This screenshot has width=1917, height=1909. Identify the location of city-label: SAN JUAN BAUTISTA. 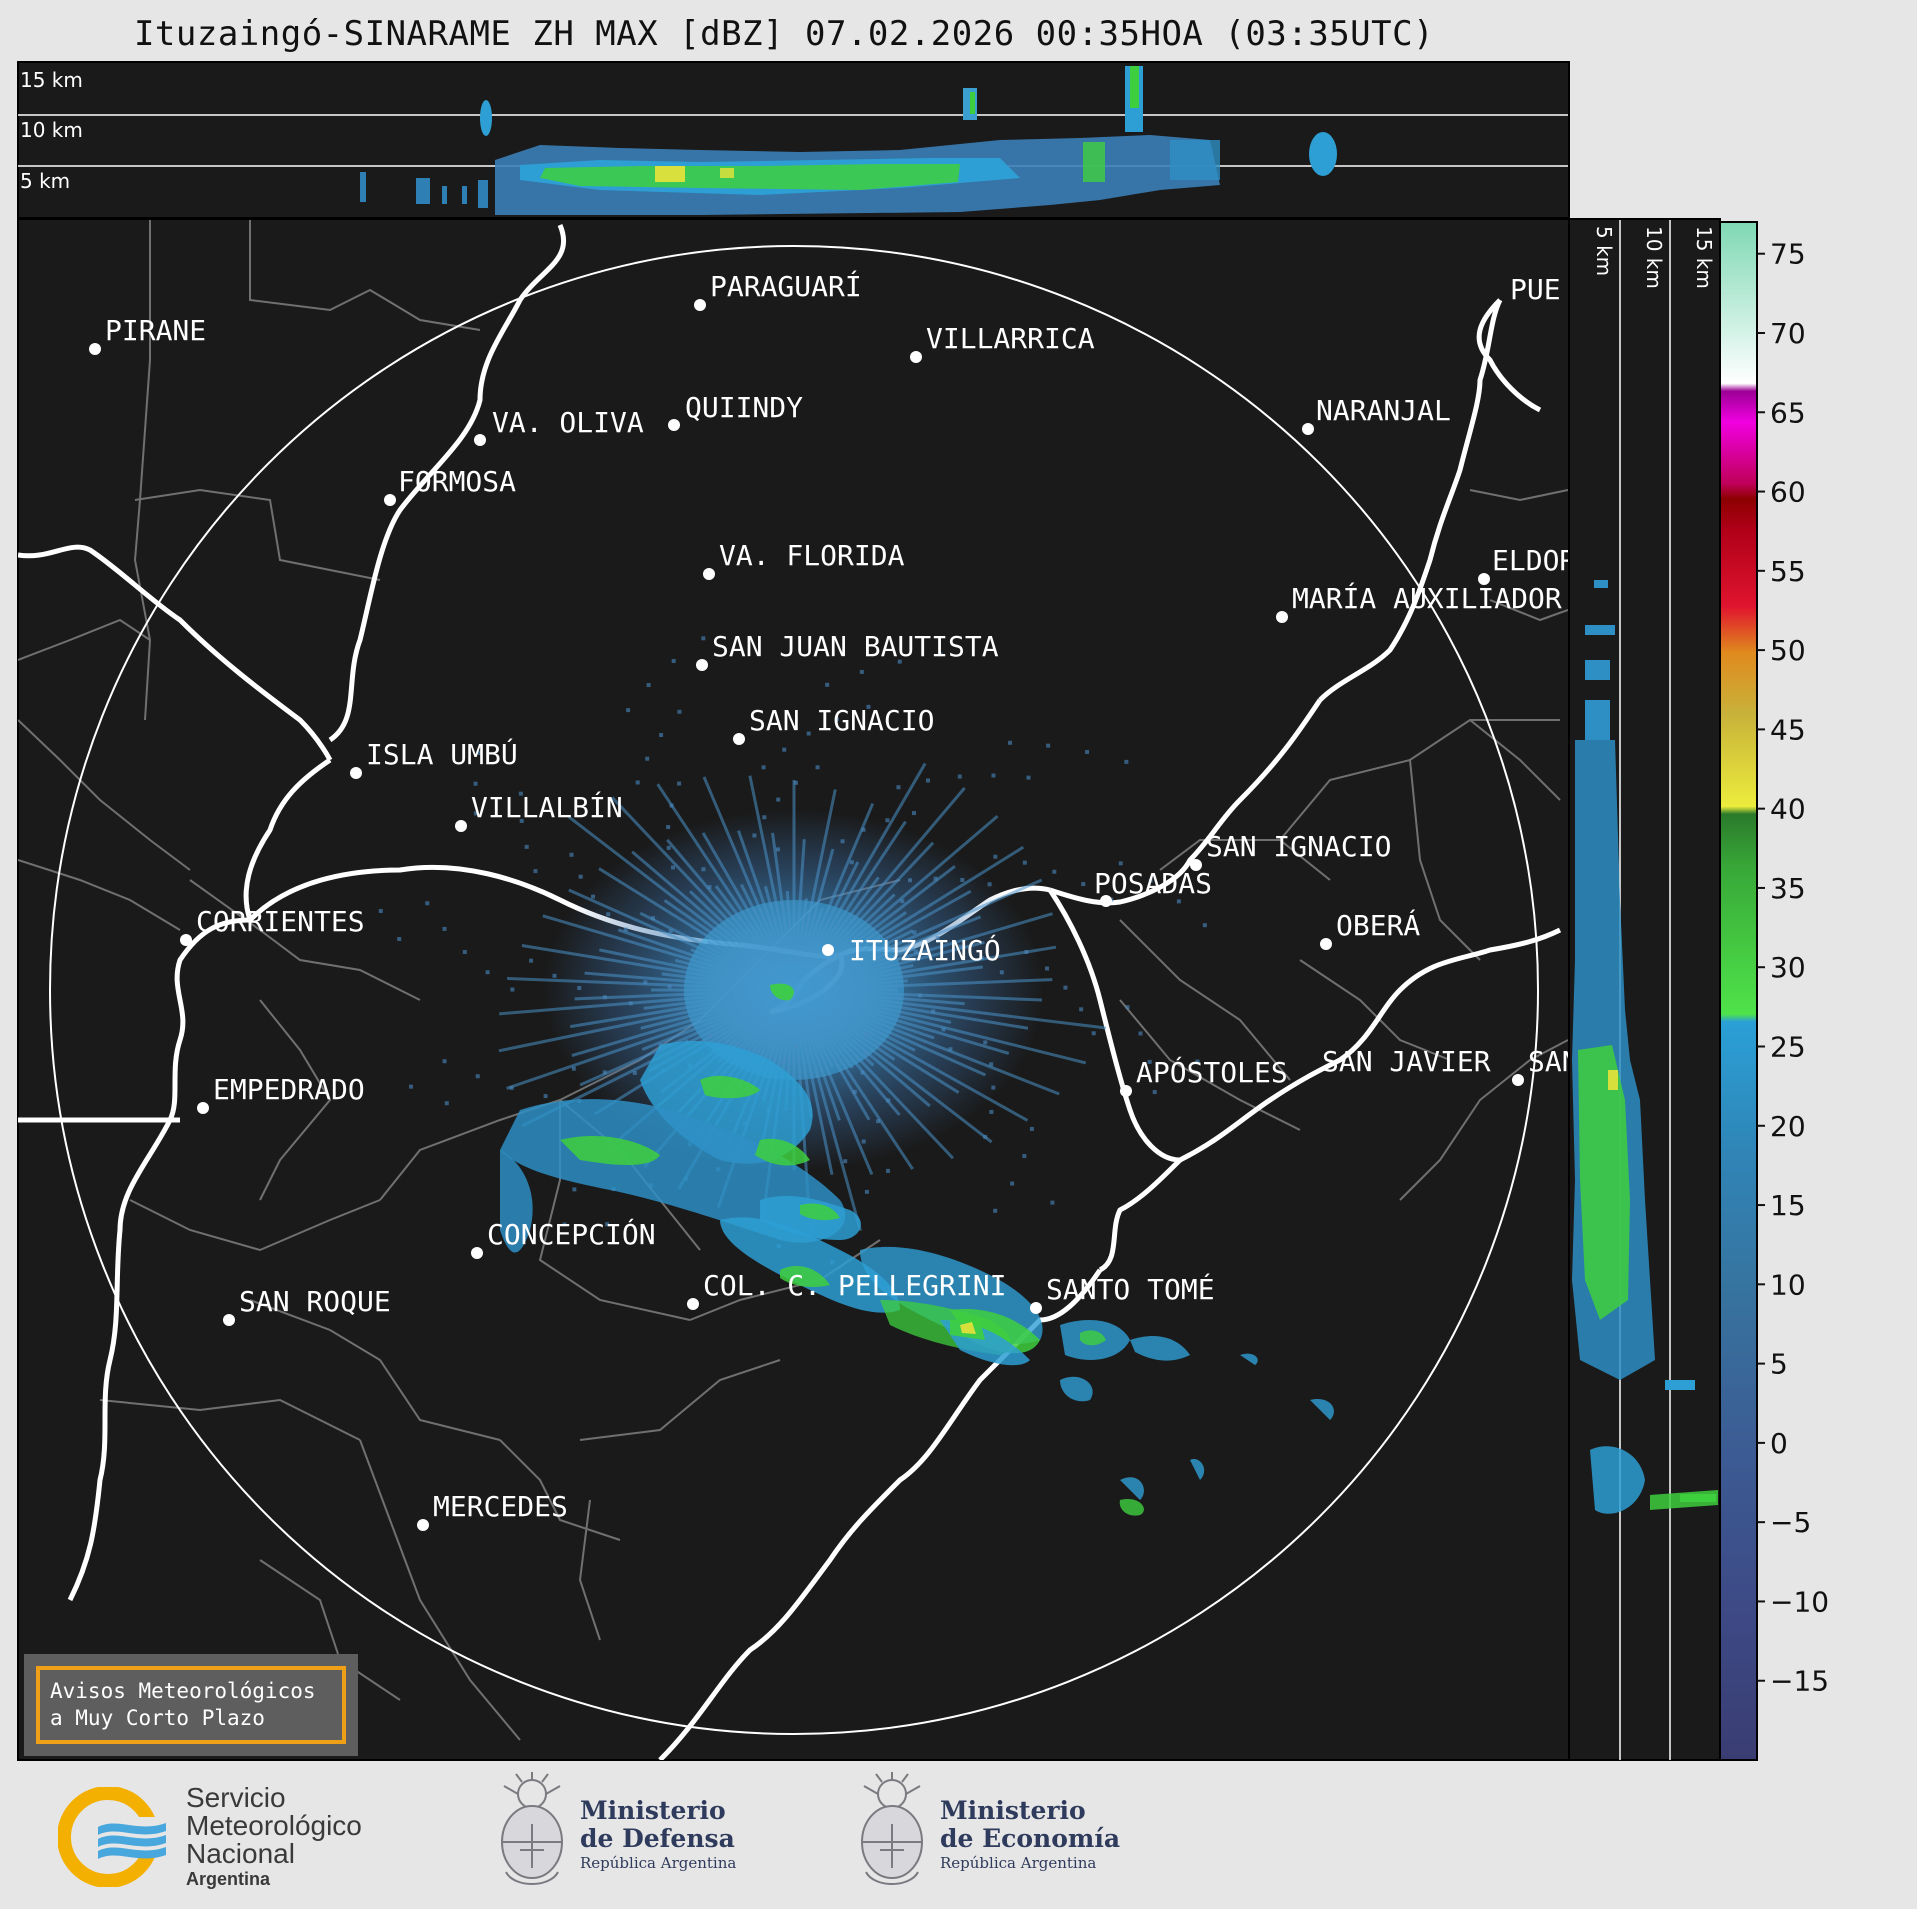
(855, 646).